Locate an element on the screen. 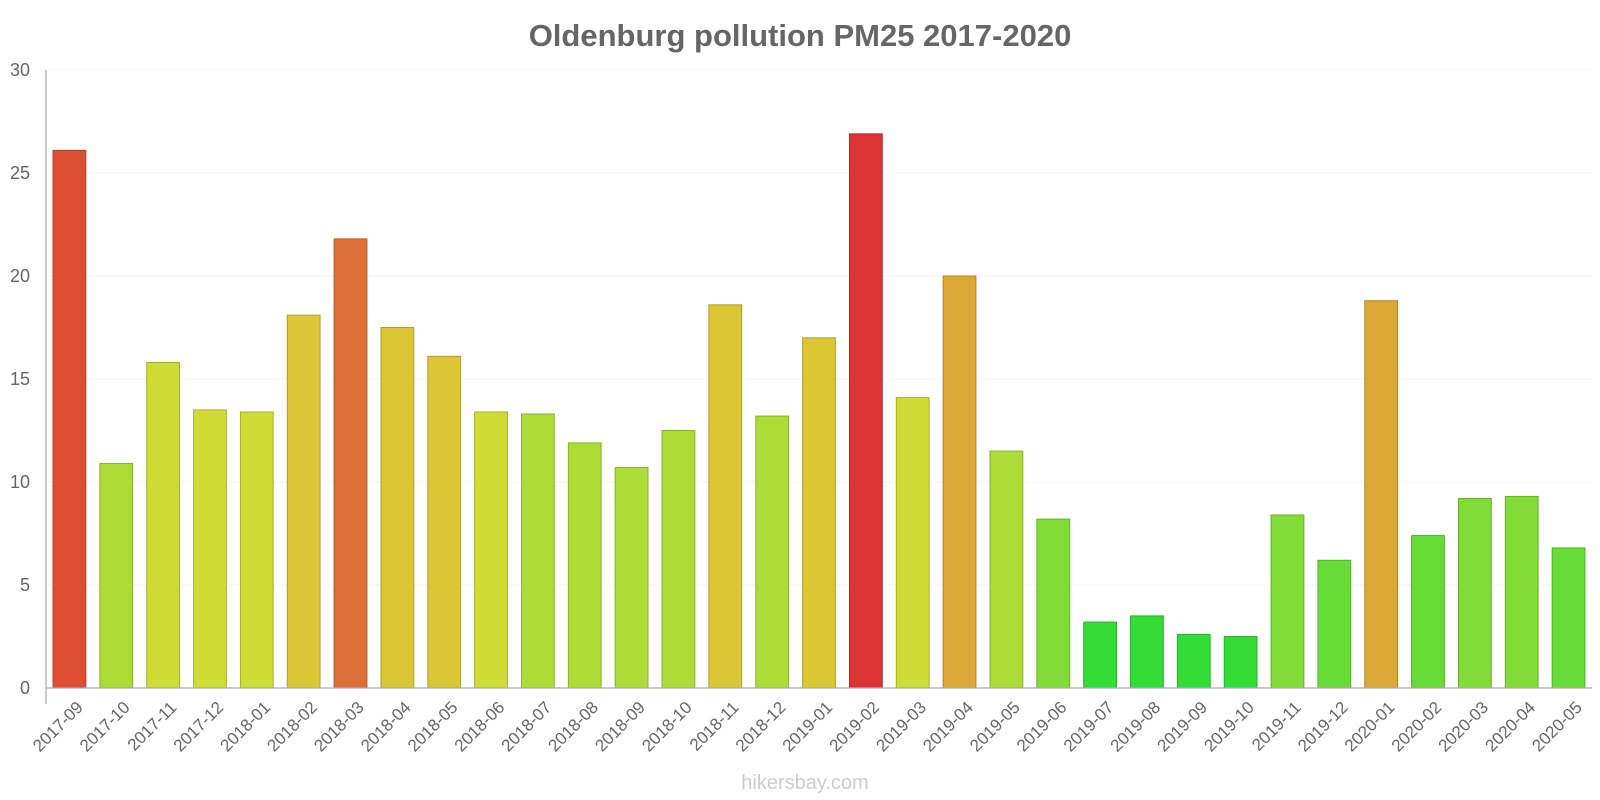 The height and width of the screenshot is (800, 1600). x-tick-label: 2018-09 is located at coordinates (620, 727).